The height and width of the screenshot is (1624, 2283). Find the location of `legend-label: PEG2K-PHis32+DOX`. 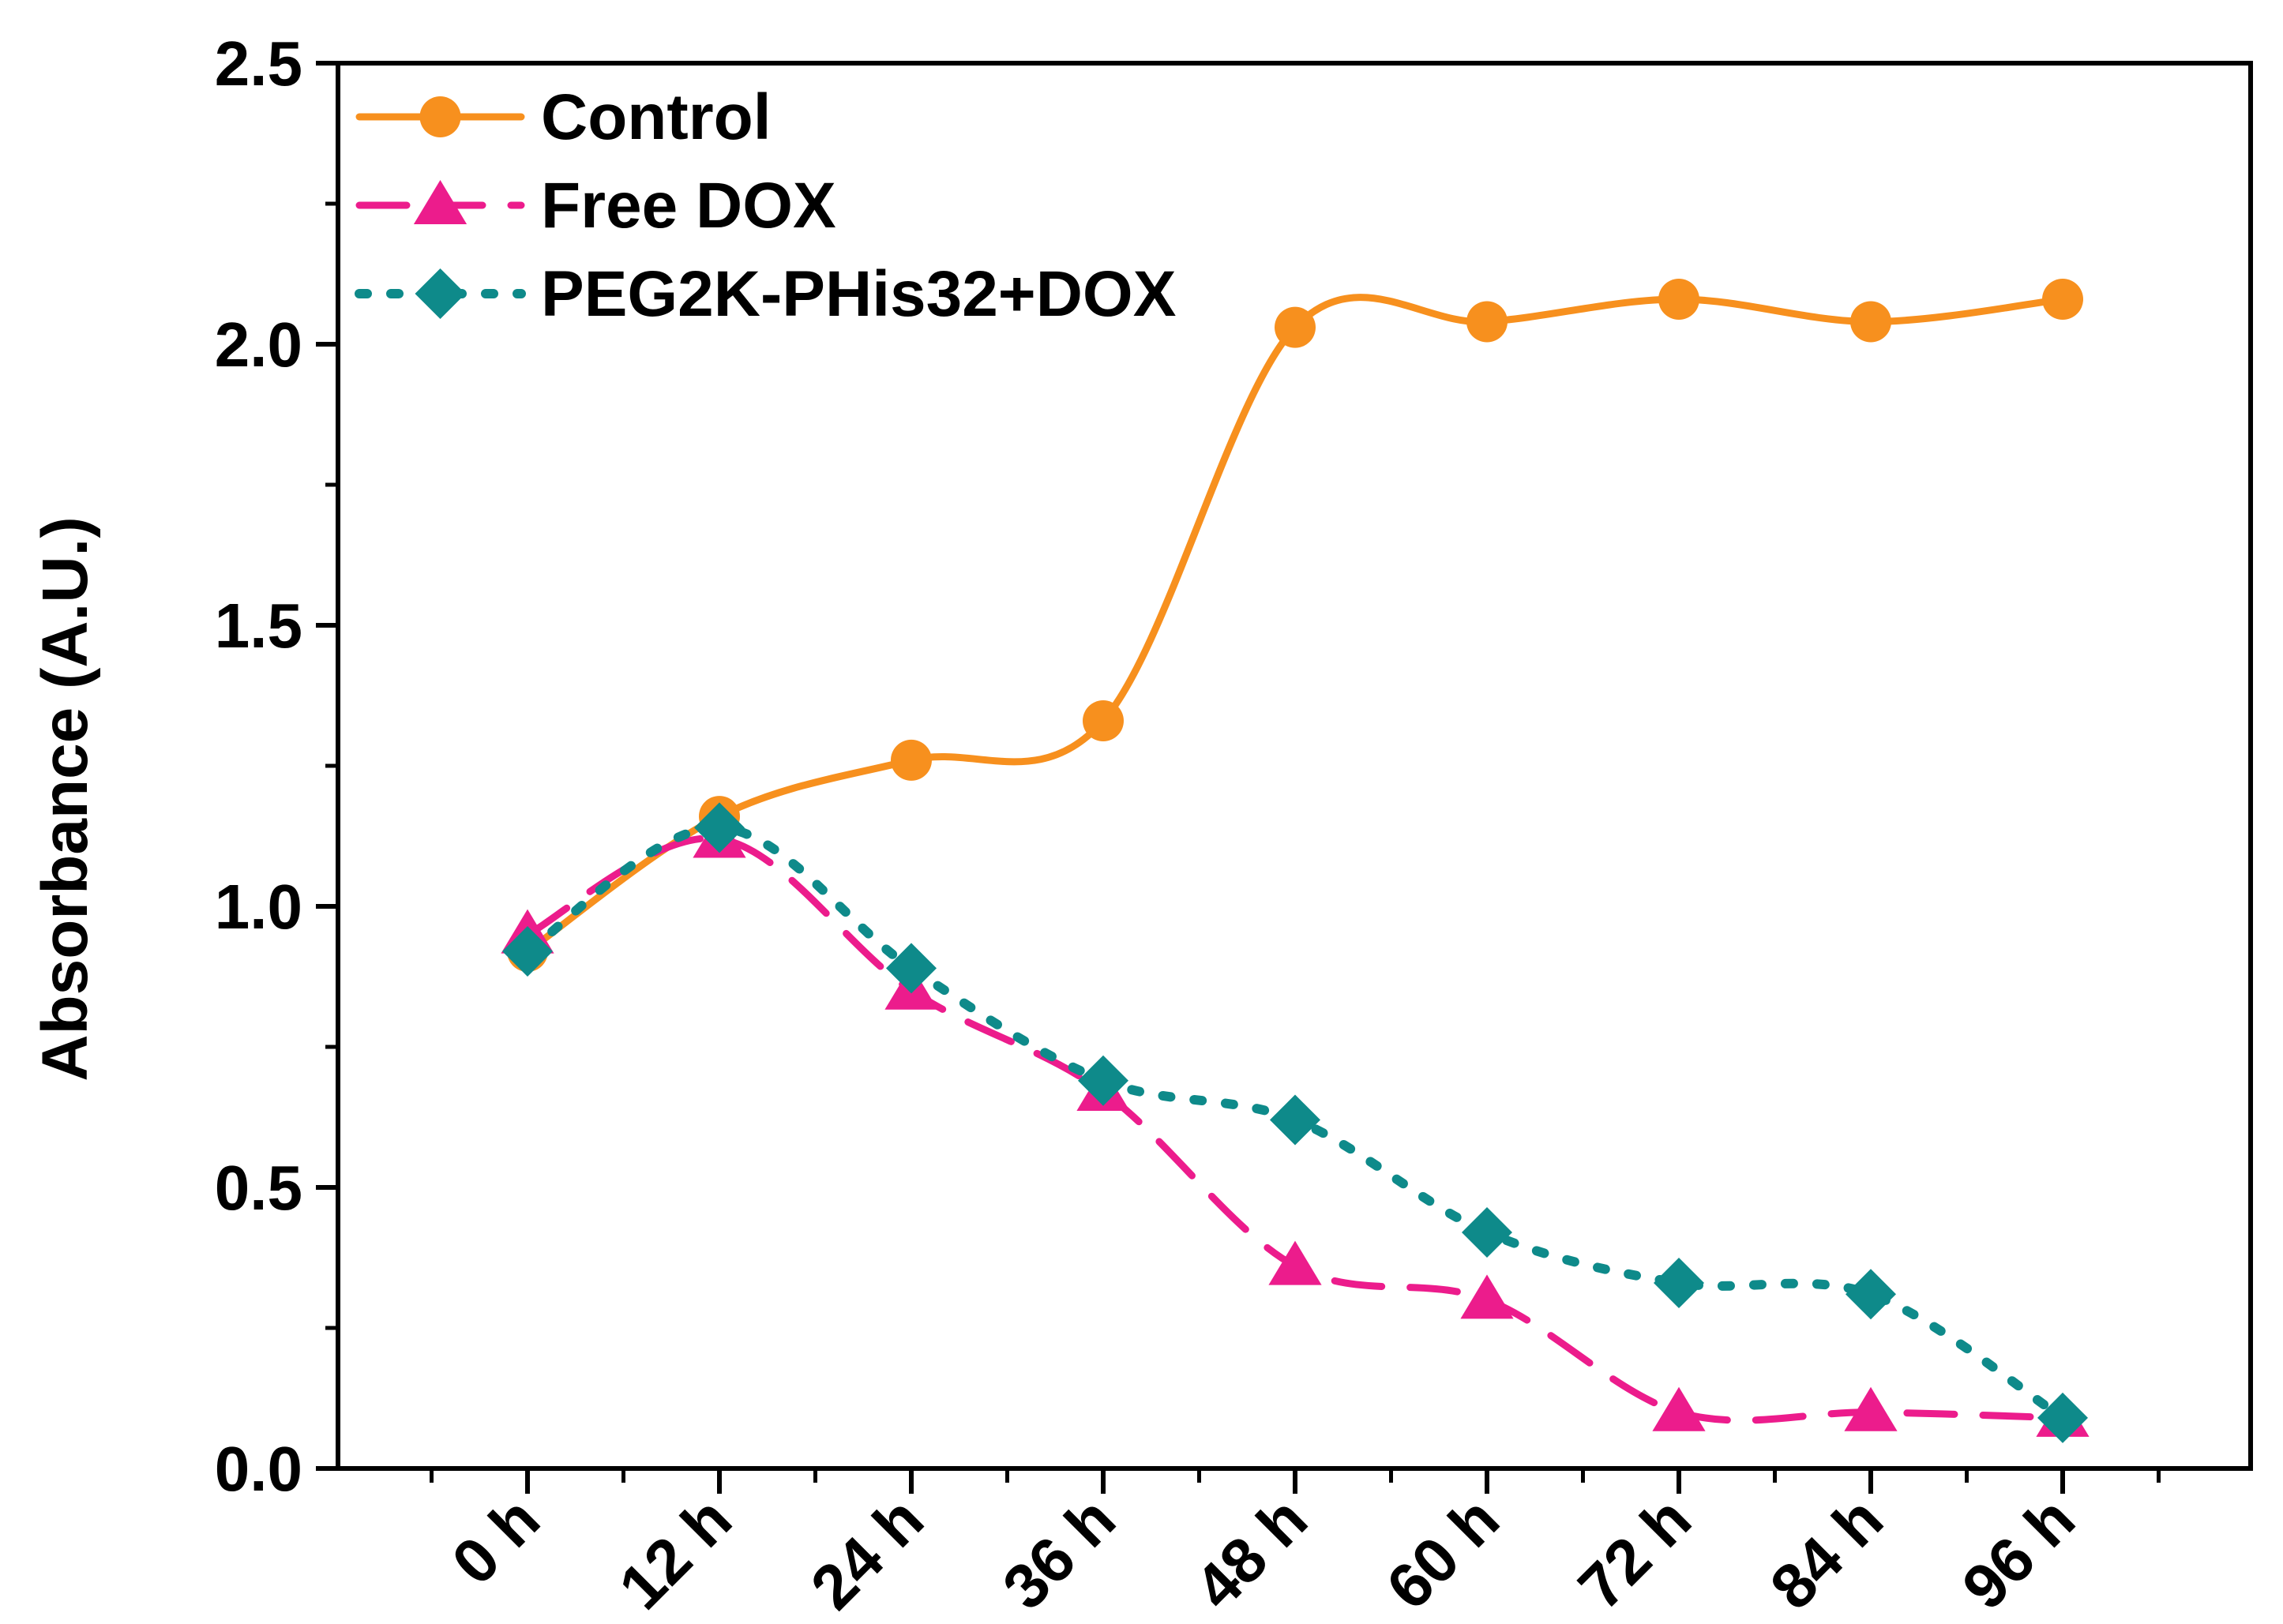

legend-label: PEG2K-PHis32+DOX is located at coordinates (858, 294).